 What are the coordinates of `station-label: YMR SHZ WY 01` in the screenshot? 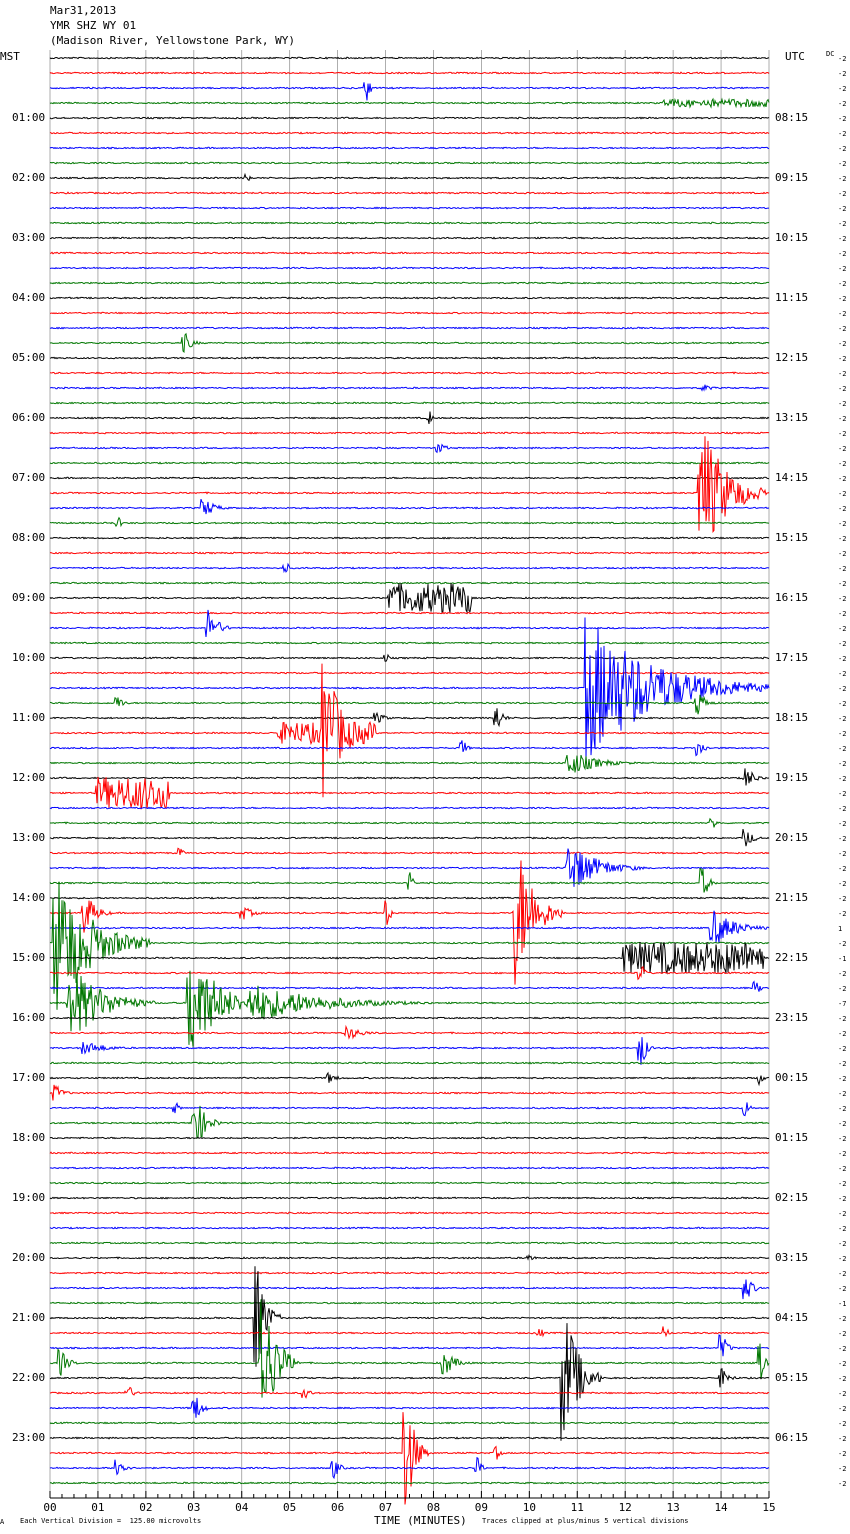 It's located at (93, 25).